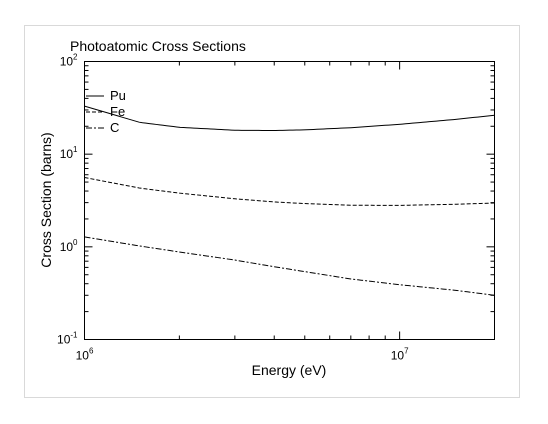 The image size is (548, 424). I want to click on y-axis-label: Cross Section (barns), so click(46, 199).